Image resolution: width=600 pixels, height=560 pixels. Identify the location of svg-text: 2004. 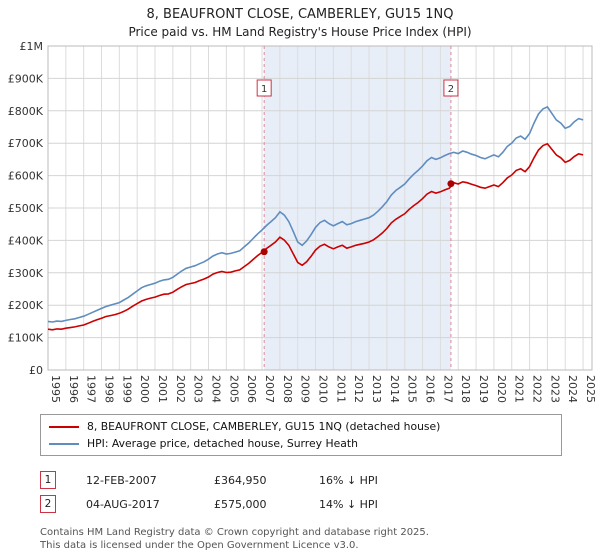
(216, 389).